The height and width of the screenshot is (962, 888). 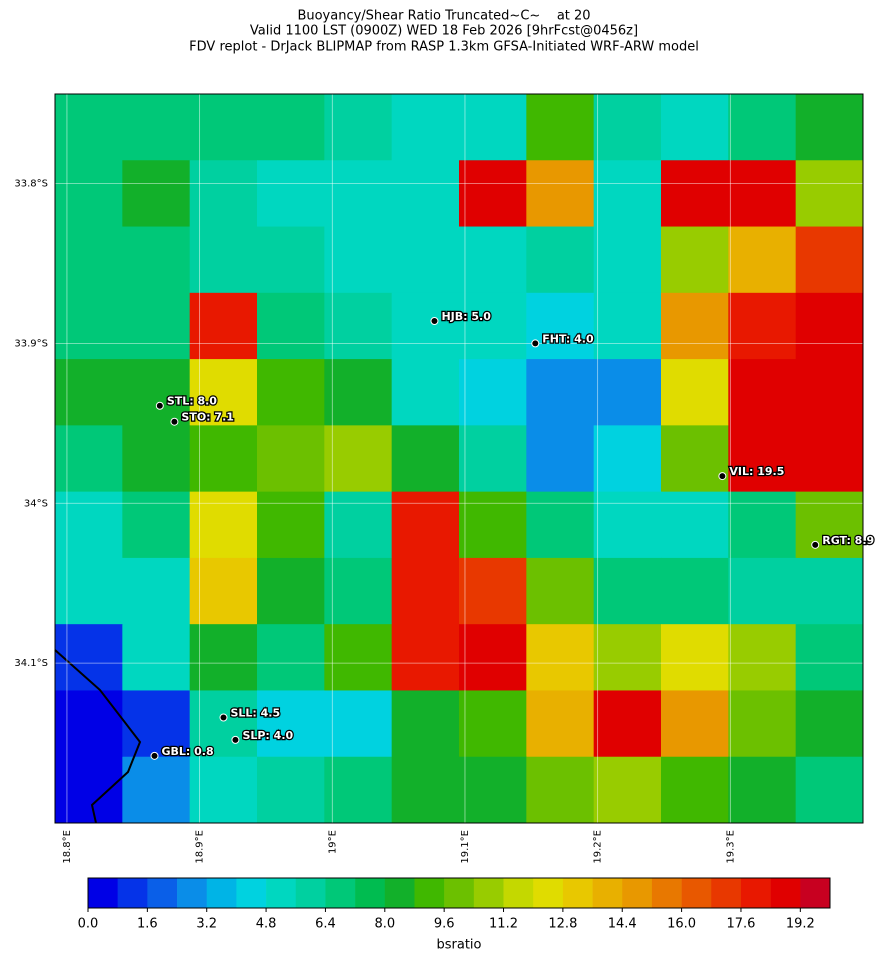 What do you see at coordinates (67, 847) in the screenshot?
I see `x-tick-label: 18.8°E` at bounding box center [67, 847].